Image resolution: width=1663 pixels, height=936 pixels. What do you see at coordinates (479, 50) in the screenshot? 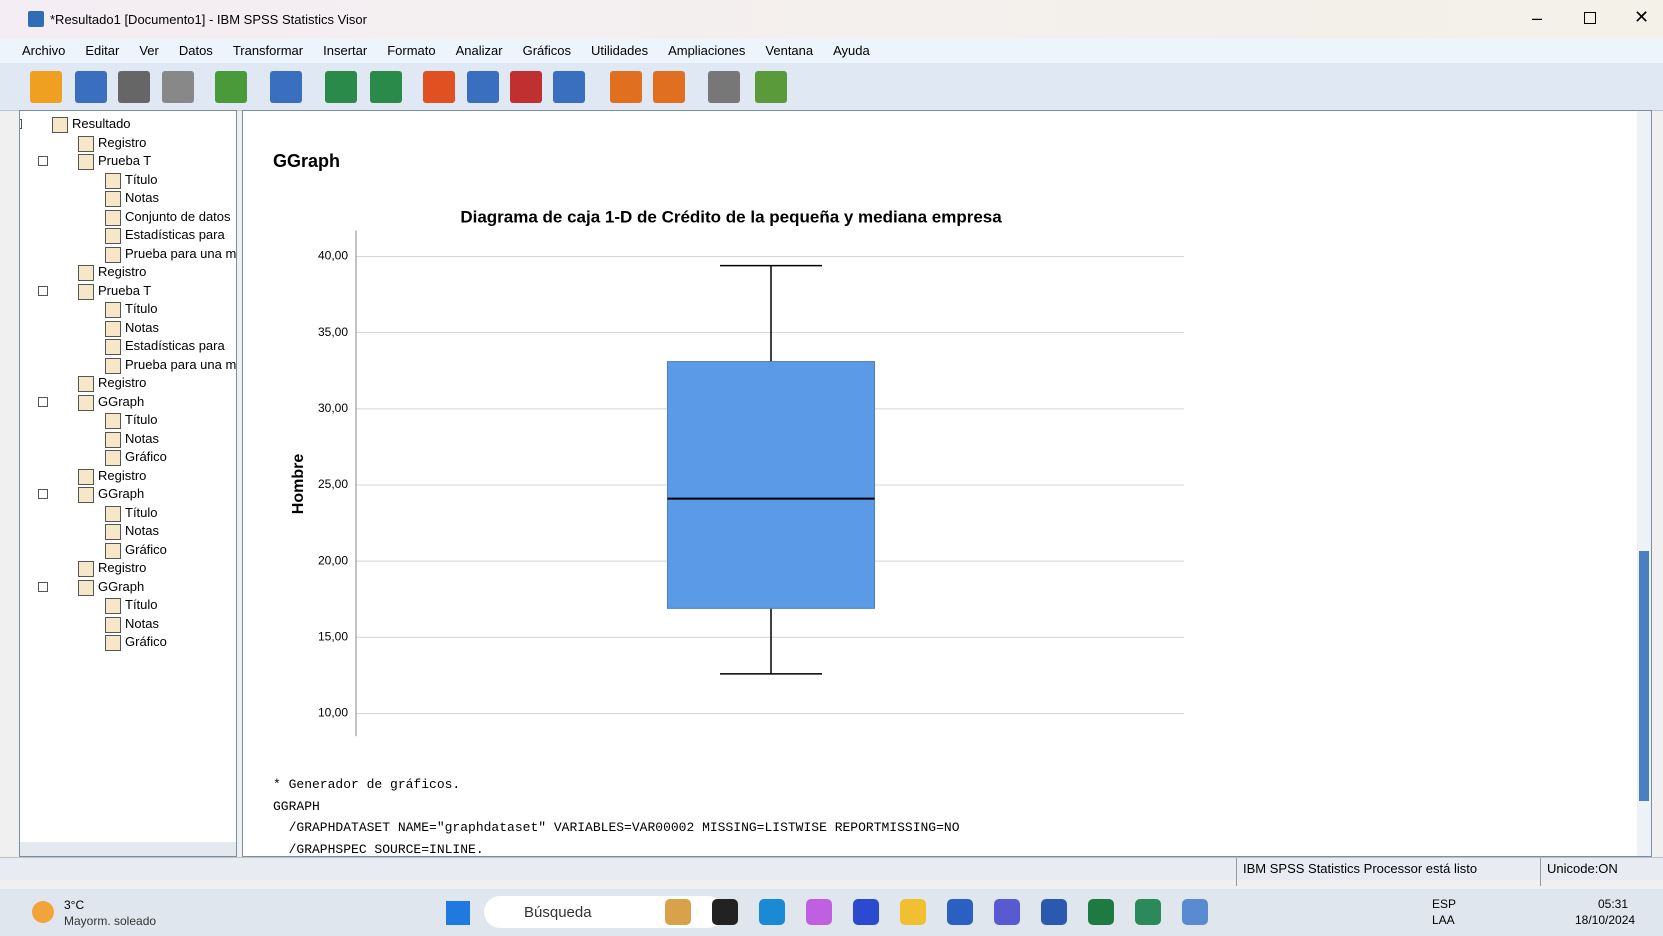
I see `menu-item: Analizar` at bounding box center [479, 50].